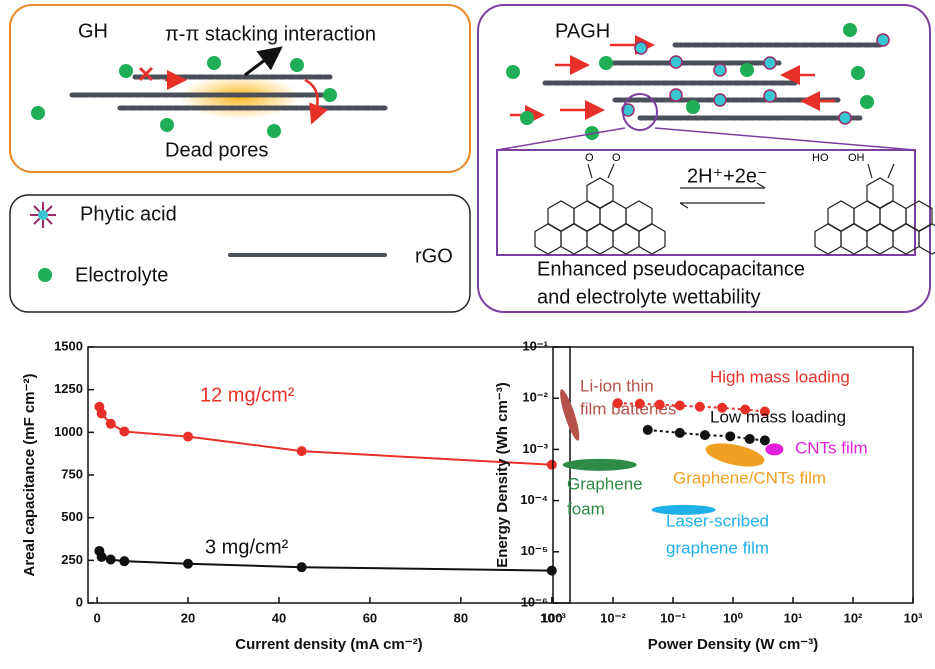  I want to click on hydroxyl-right: OH, so click(856, 158).